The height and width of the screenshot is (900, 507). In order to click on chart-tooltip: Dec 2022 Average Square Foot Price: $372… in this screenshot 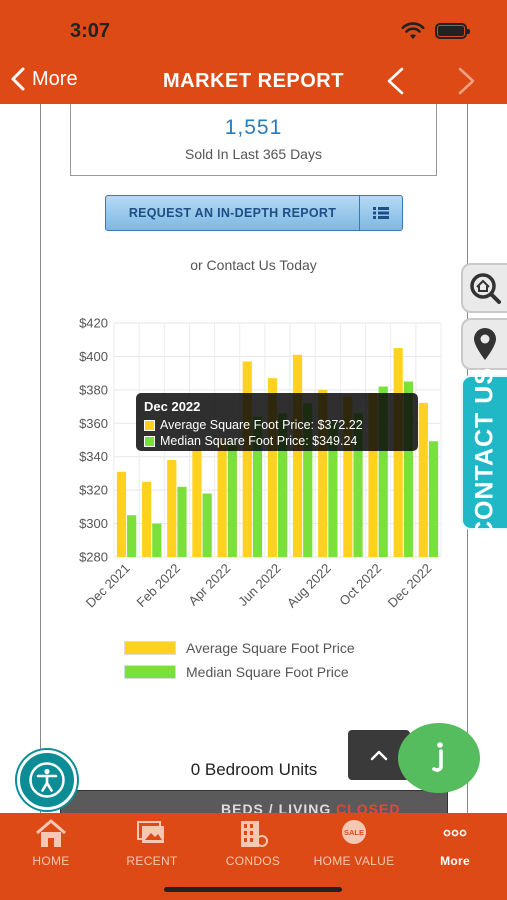, I will do `click(277, 422)`.